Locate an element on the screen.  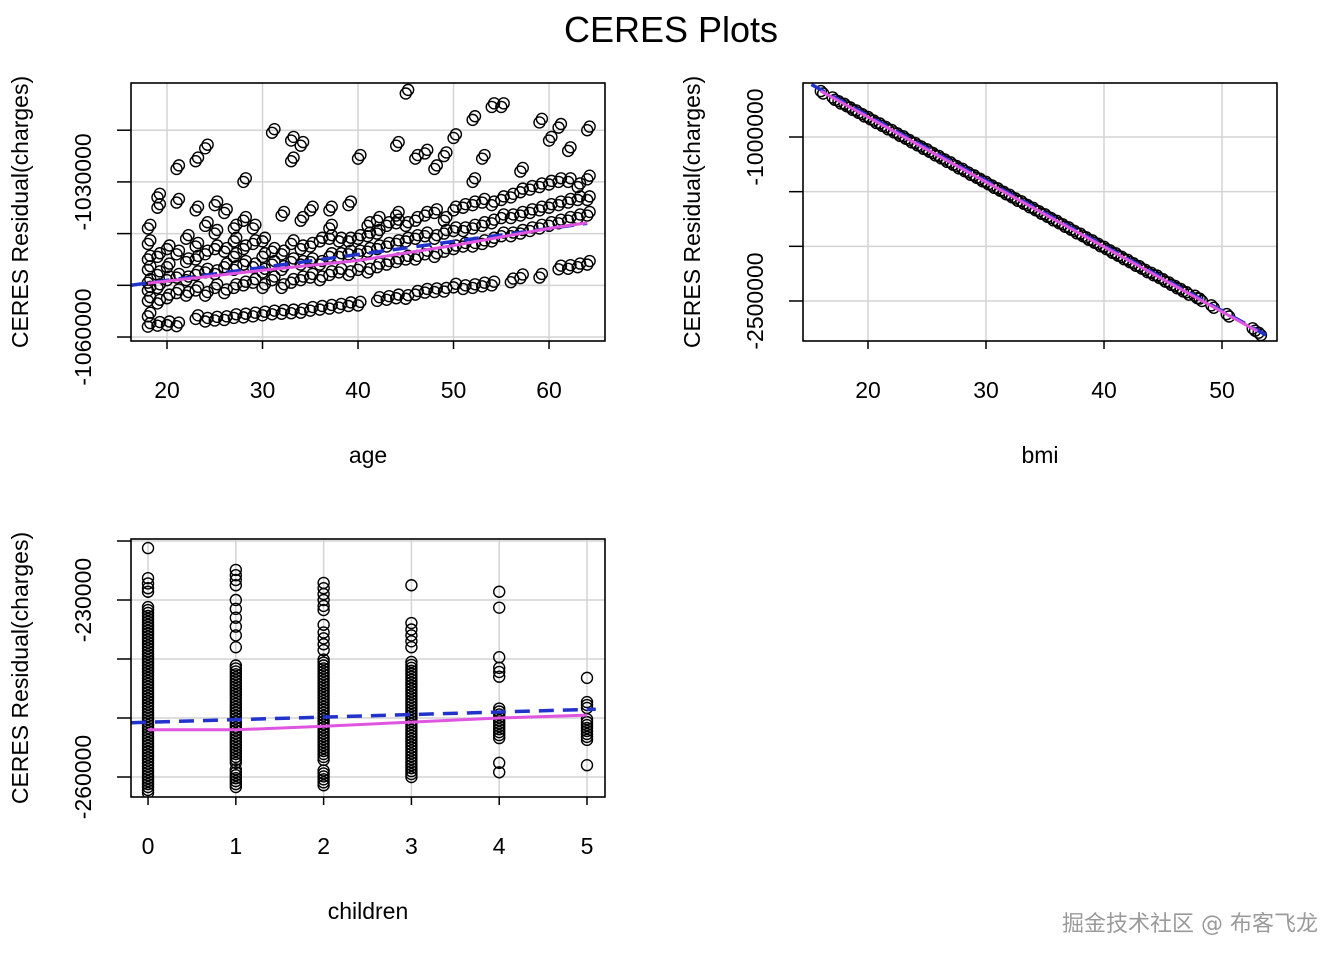
plot-frame is located at coordinates (1040, 212).